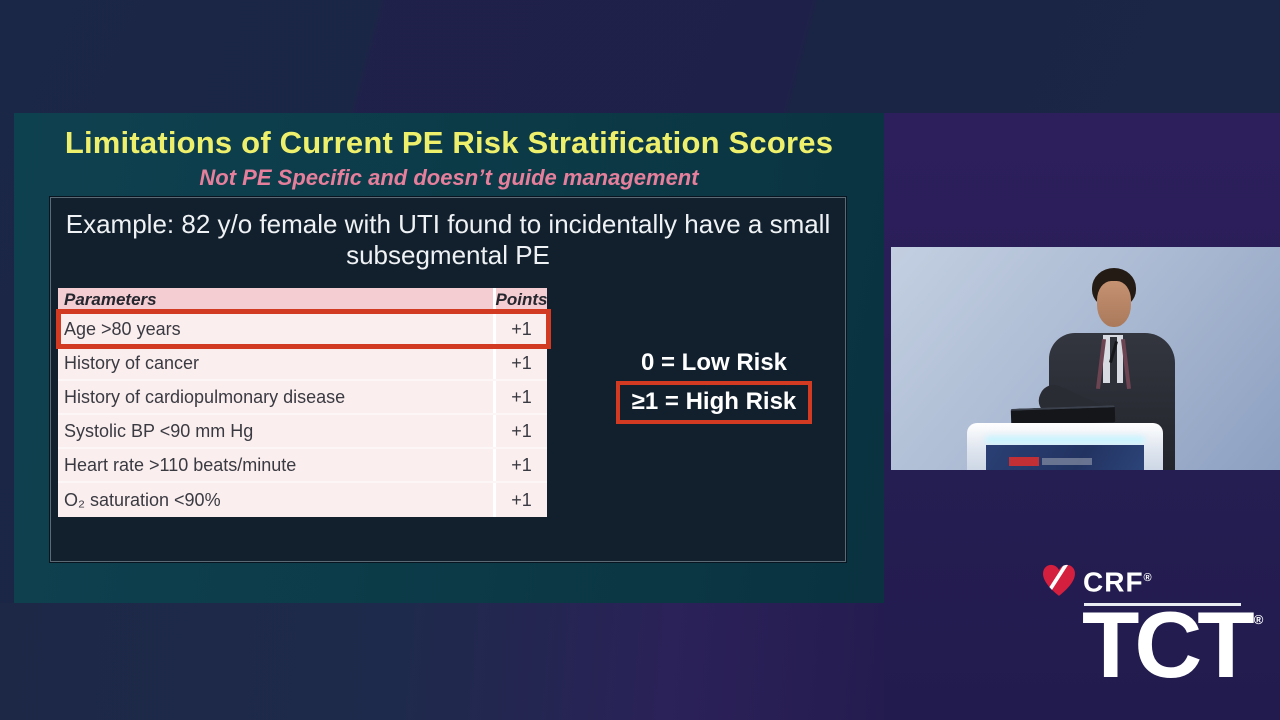 This screenshot has width=1280, height=720. Describe the element at coordinates (1113, 364) in the screenshot. I see `speaker-tie` at that location.